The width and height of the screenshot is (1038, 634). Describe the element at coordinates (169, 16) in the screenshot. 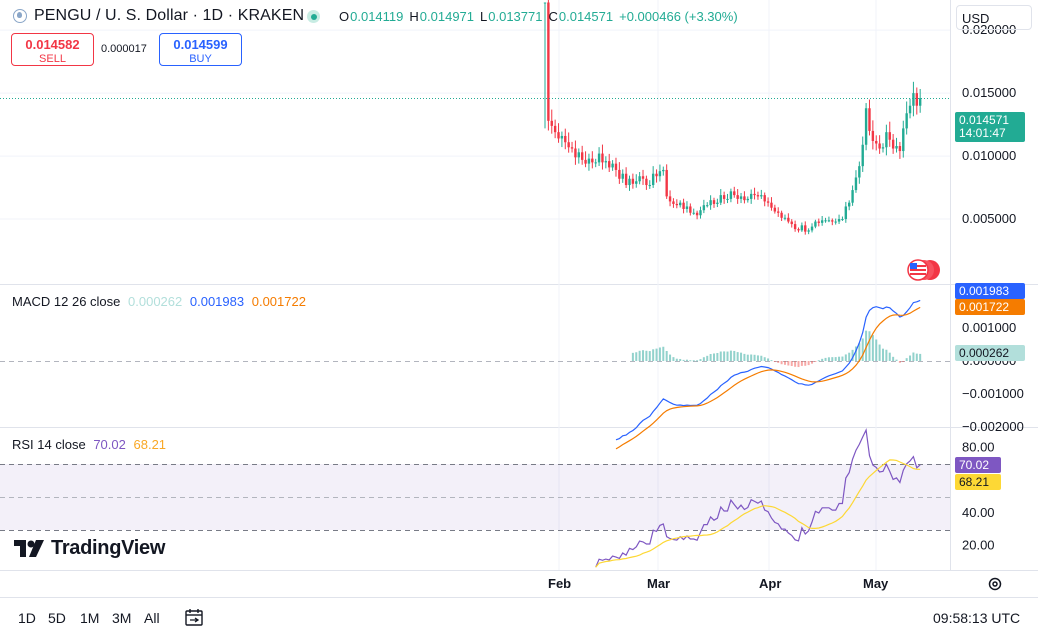

I see `symbol-title: PENGU / U. S. Dollar · 1D · KRAKEN` at that location.